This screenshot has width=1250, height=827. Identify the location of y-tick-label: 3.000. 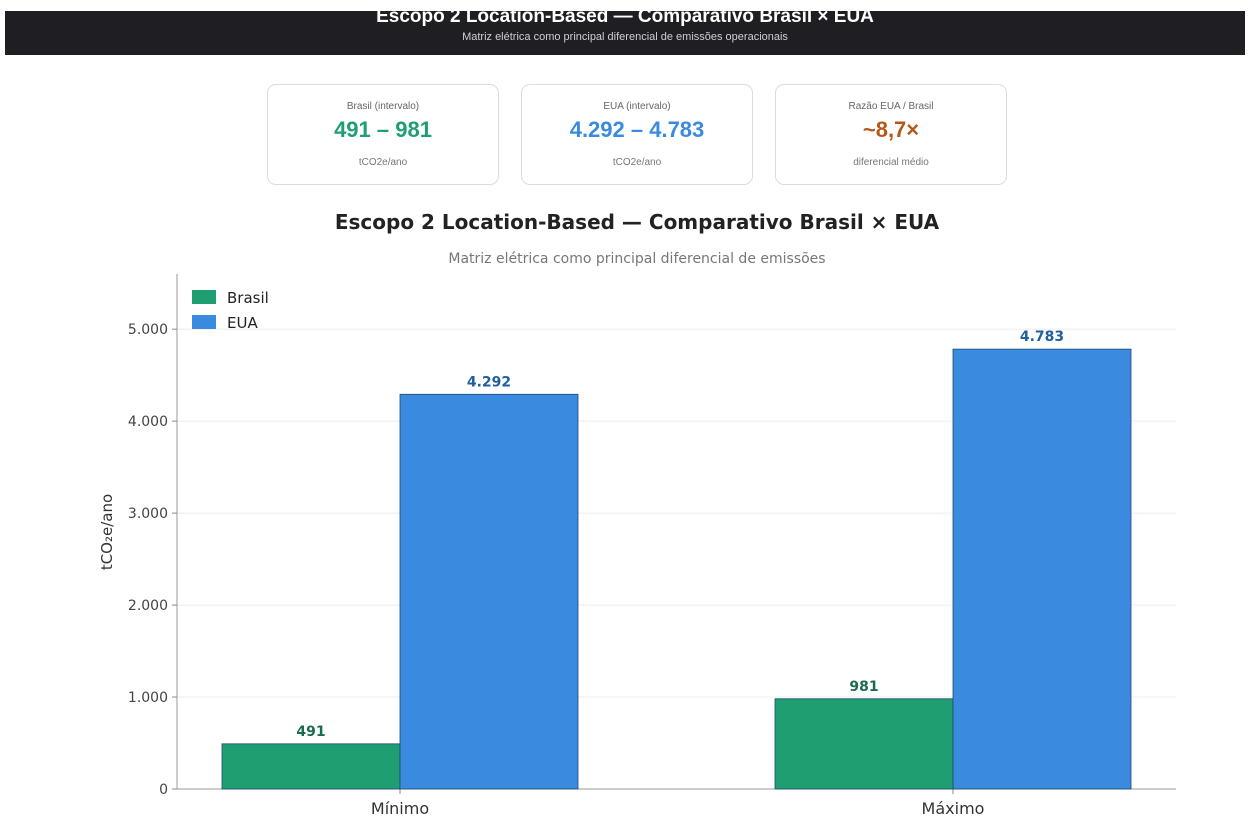
(148, 514).